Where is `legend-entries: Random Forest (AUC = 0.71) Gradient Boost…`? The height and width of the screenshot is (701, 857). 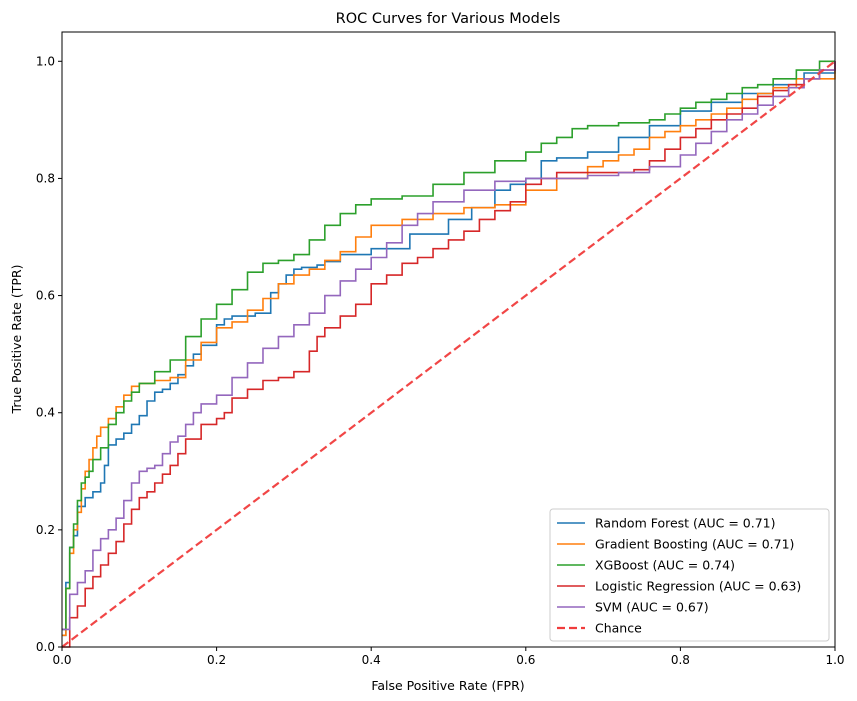 legend-entries: Random Forest (AUC = 0.71) Gradient Boost… is located at coordinates (679, 576).